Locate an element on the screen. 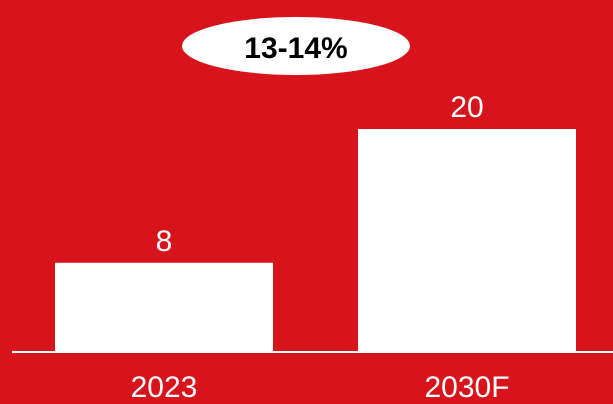 The width and height of the screenshot is (613, 404). annotation-text: 13-14% is located at coordinates (295, 48).